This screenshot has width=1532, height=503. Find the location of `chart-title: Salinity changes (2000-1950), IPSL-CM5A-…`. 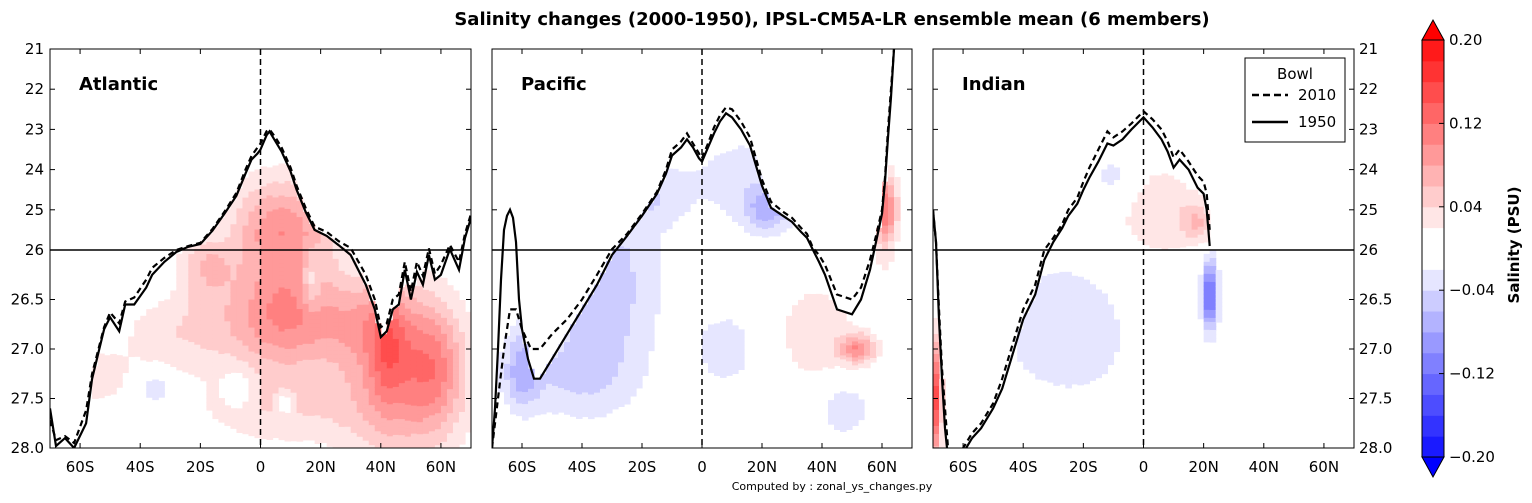

chart-title: Salinity changes (2000-1950), IPSL-CM5A-… is located at coordinates (831, 19).